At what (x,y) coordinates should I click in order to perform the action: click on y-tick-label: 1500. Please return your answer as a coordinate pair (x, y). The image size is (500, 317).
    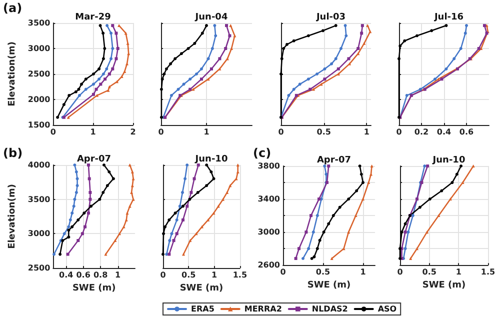
    Looking at the image, I should click on (39, 125).